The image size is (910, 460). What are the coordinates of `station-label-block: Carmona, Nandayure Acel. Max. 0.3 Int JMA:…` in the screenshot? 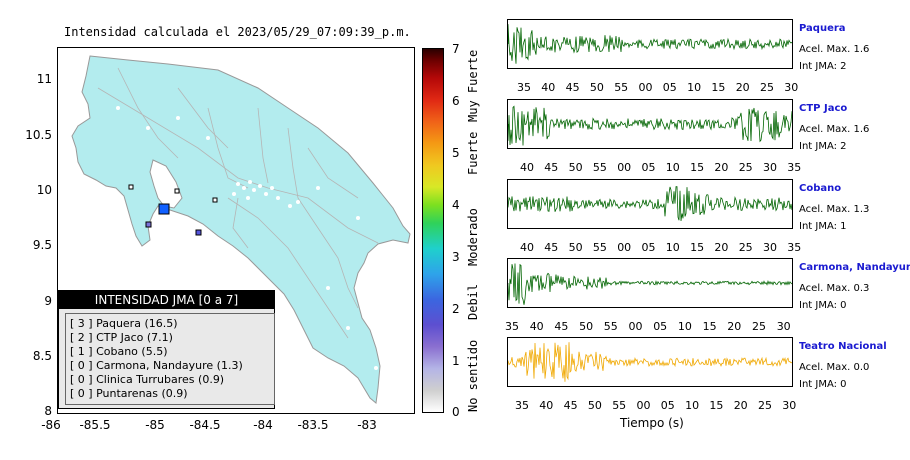 It's located at (854, 286).